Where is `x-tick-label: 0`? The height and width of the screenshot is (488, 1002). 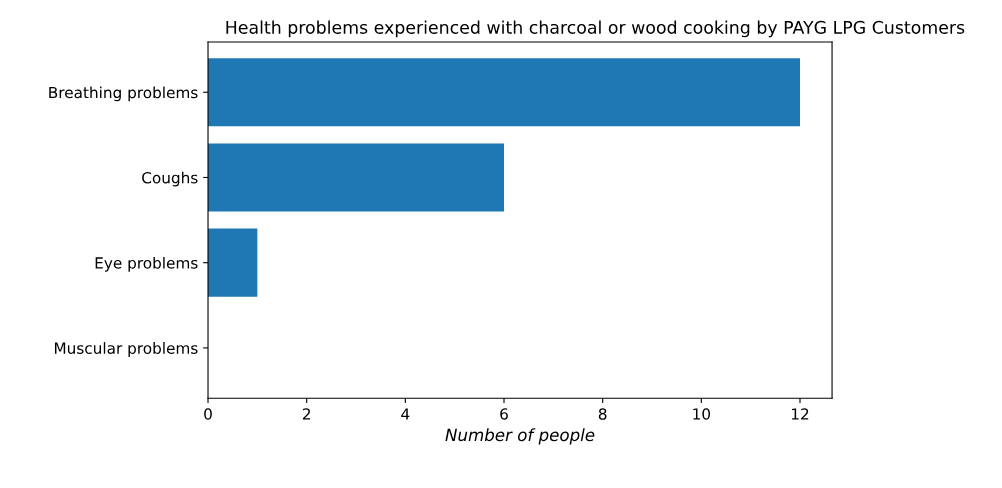
x-tick-label: 0 is located at coordinates (208, 414).